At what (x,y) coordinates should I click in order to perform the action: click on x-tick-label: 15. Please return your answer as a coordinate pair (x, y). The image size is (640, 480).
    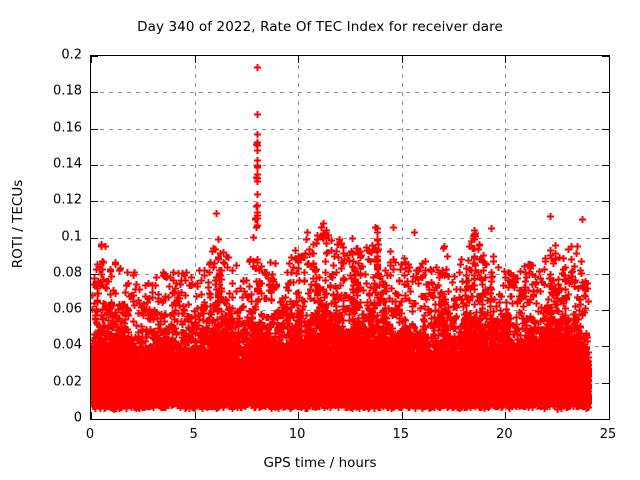
    Looking at the image, I should click on (401, 434).